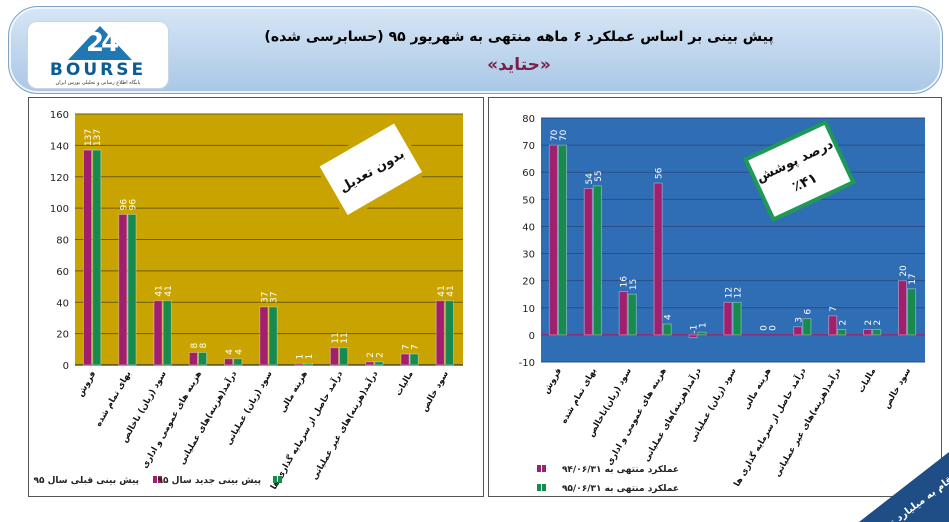  Describe the element at coordinates (867, 381) in the screenshot. I see `x-tick-label: مالیات` at that location.